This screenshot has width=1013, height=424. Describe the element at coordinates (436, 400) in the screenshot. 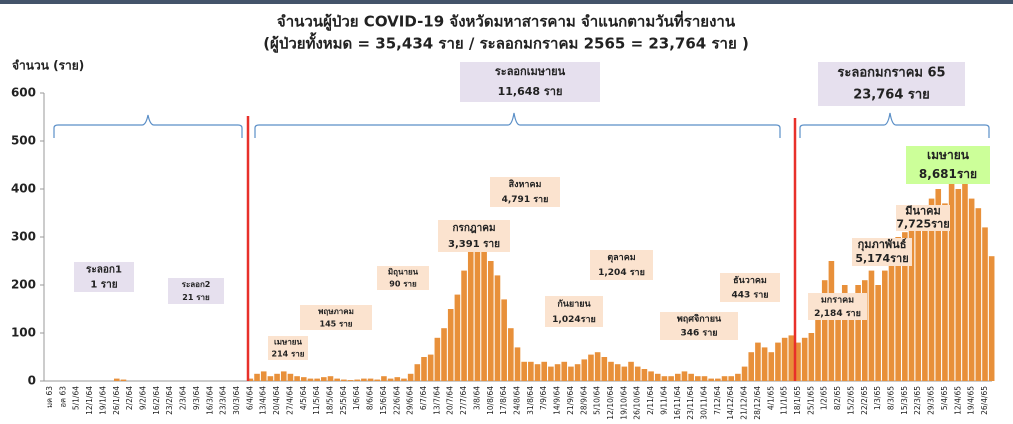

I see `x-tick-label: 13/7/64` at that location.